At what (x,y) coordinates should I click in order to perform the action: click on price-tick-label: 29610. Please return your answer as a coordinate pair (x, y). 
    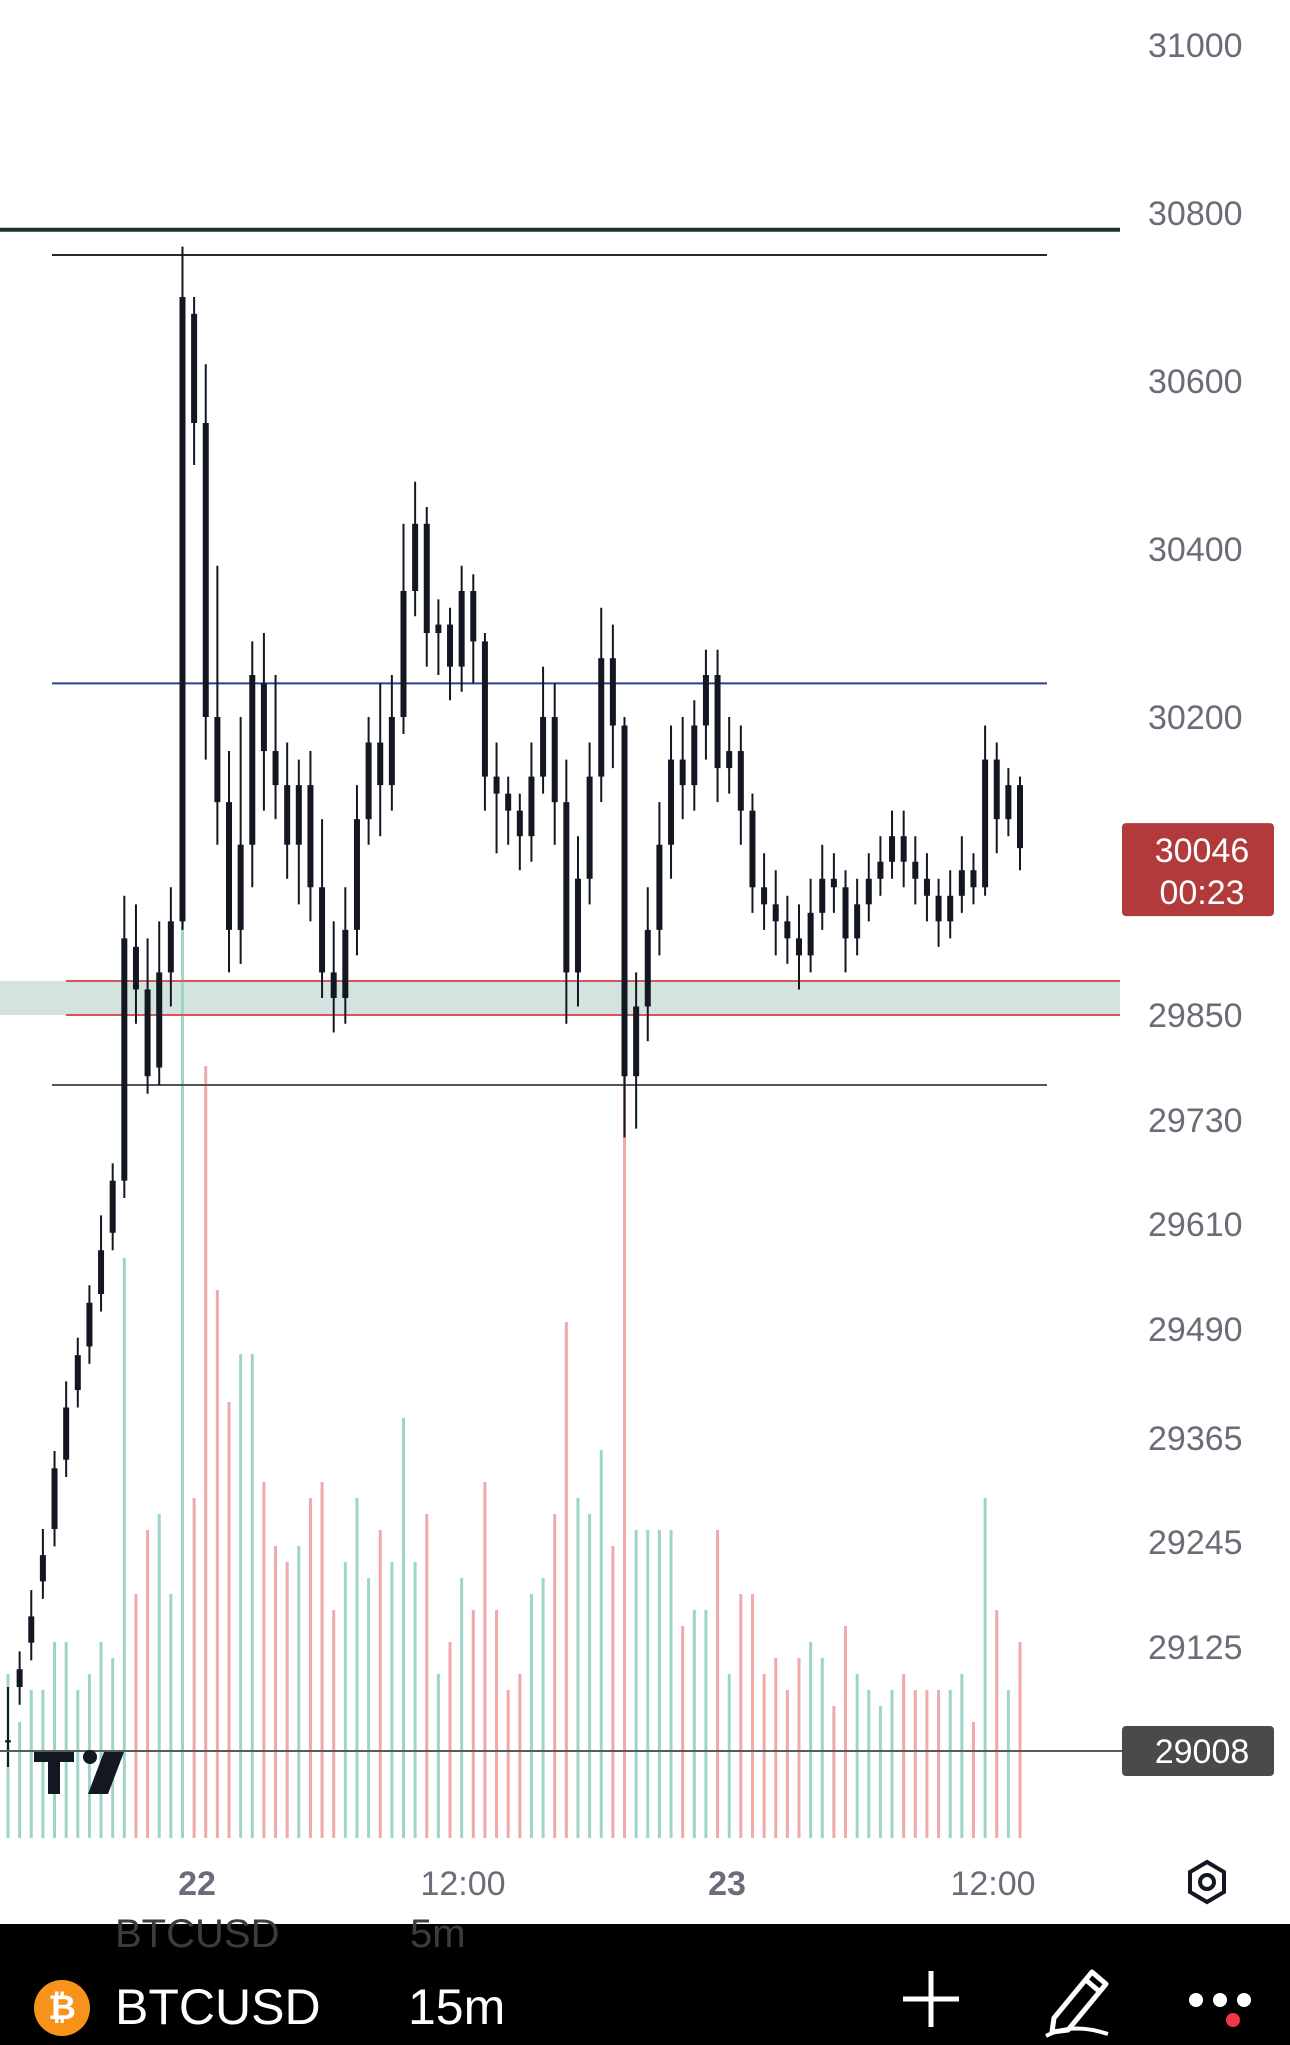
    Looking at the image, I should click on (1195, 1225).